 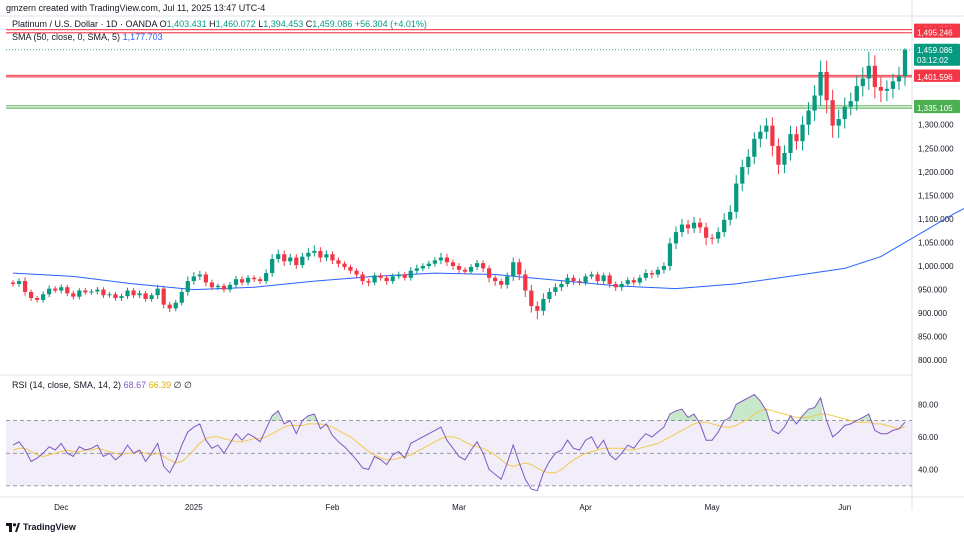 I want to click on symbol-name: Platinum / U.S. Dollar · 1D · OANDA, so click(x=85, y=24).